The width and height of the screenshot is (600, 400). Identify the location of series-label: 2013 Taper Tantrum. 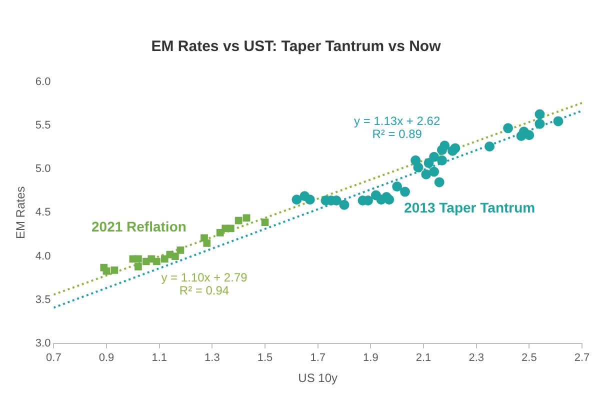
(470, 208).